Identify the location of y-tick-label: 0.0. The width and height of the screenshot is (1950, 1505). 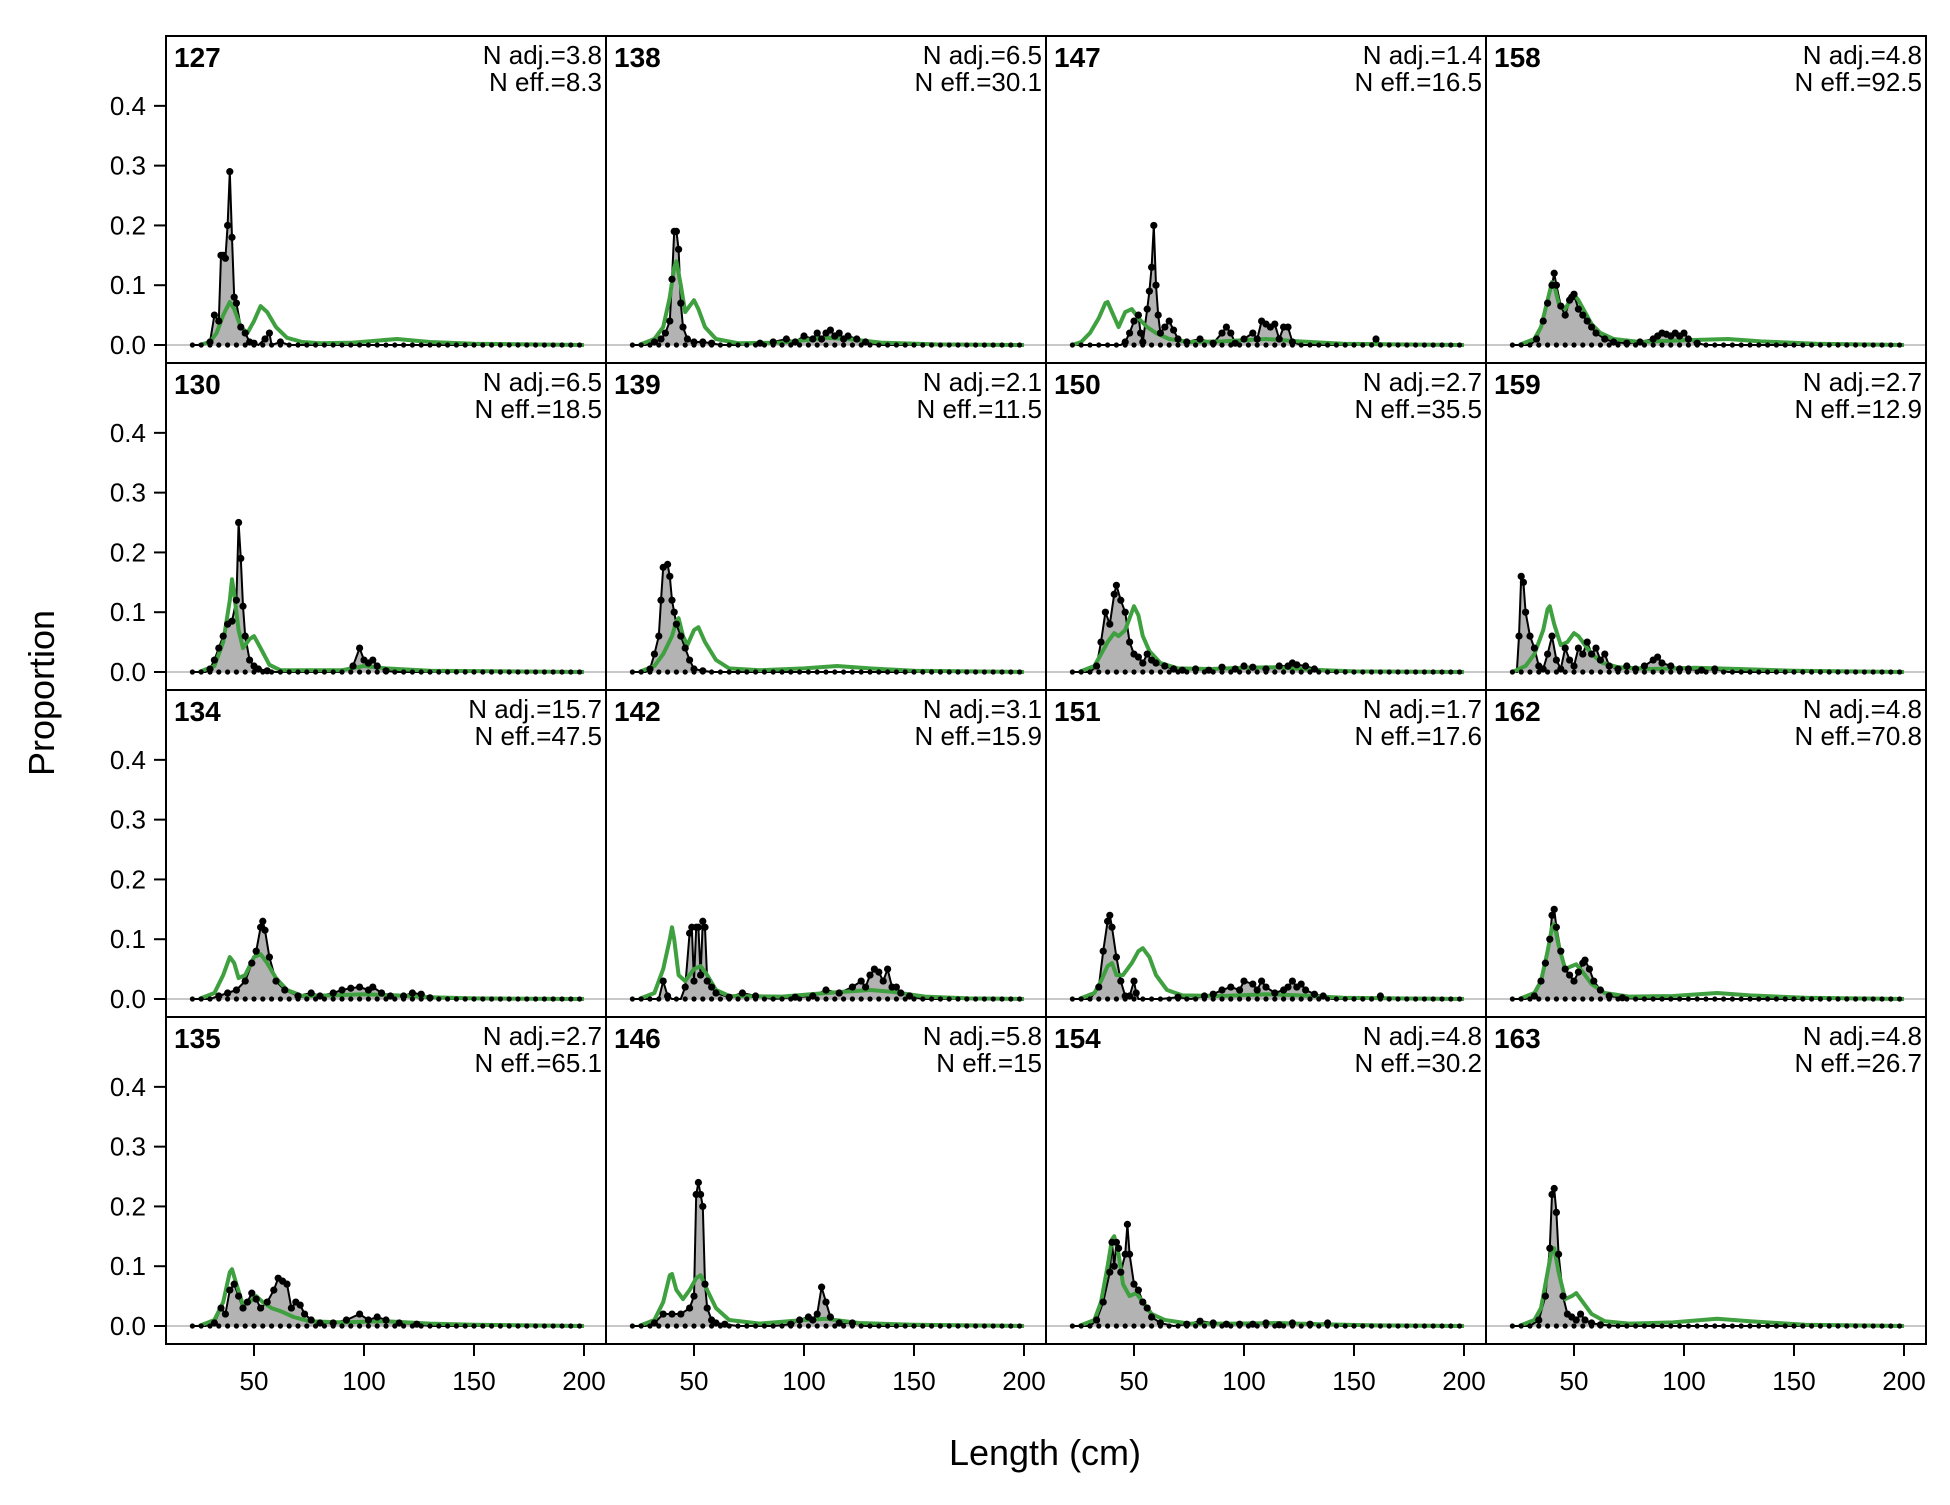
(128, 672).